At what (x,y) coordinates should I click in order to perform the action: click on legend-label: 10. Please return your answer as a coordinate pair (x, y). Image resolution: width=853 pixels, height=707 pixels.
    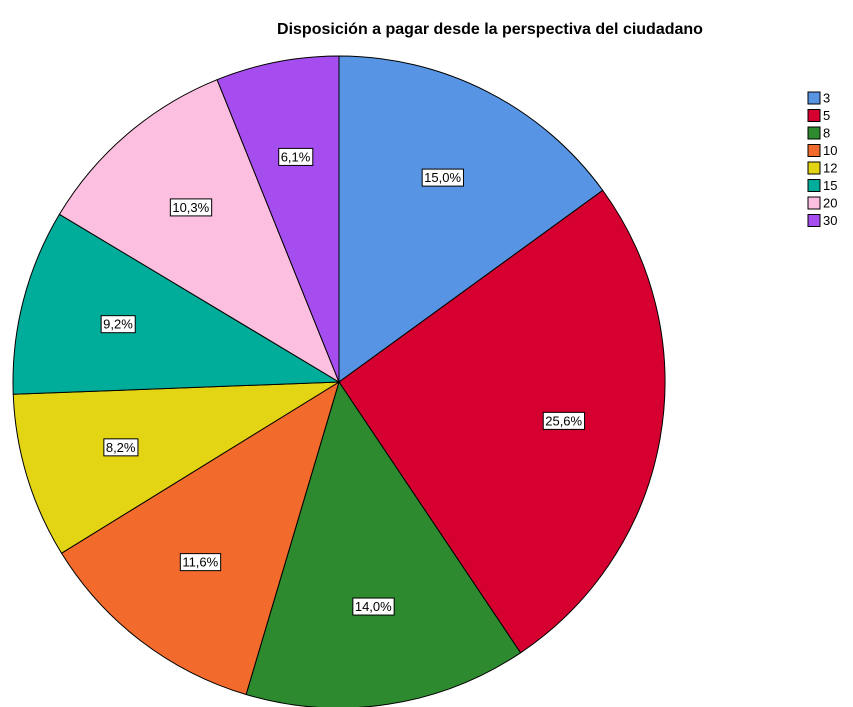
    Looking at the image, I should click on (830, 150).